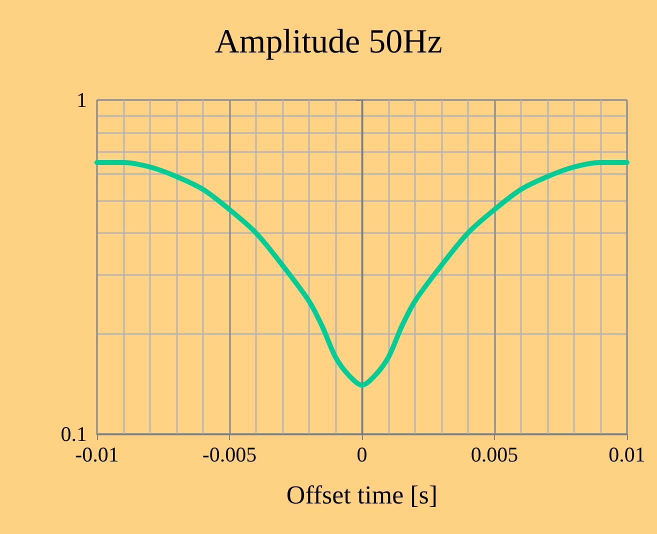 The image size is (657, 534). Describe the element at coordinates (362, 495) in the screenshot. I see `x-axis-title: Offset time [s]` at that location.